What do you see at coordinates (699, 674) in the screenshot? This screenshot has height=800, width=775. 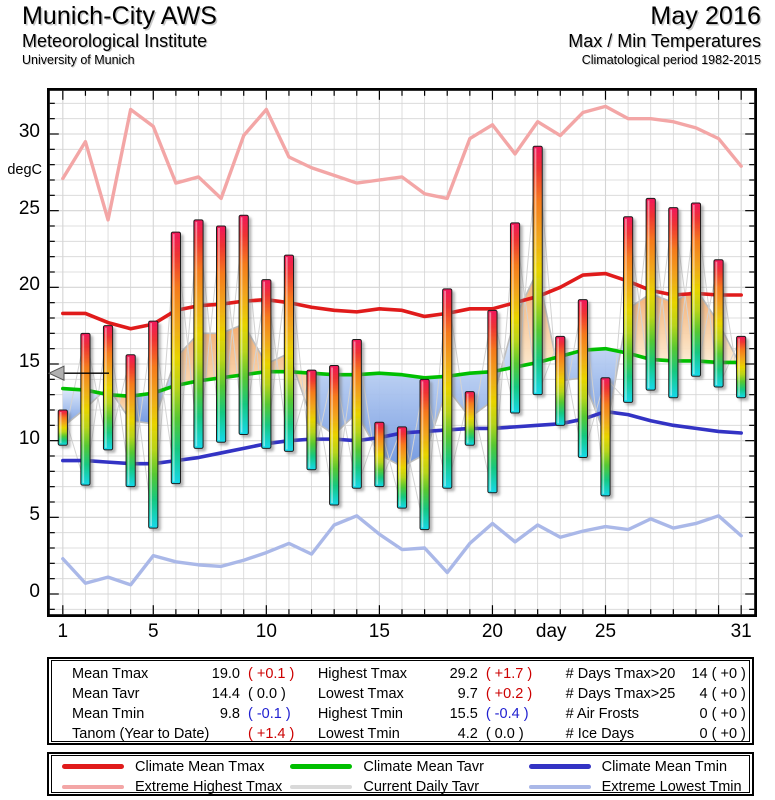 I see `stats-value: 14` at bounding box center [699, 674].